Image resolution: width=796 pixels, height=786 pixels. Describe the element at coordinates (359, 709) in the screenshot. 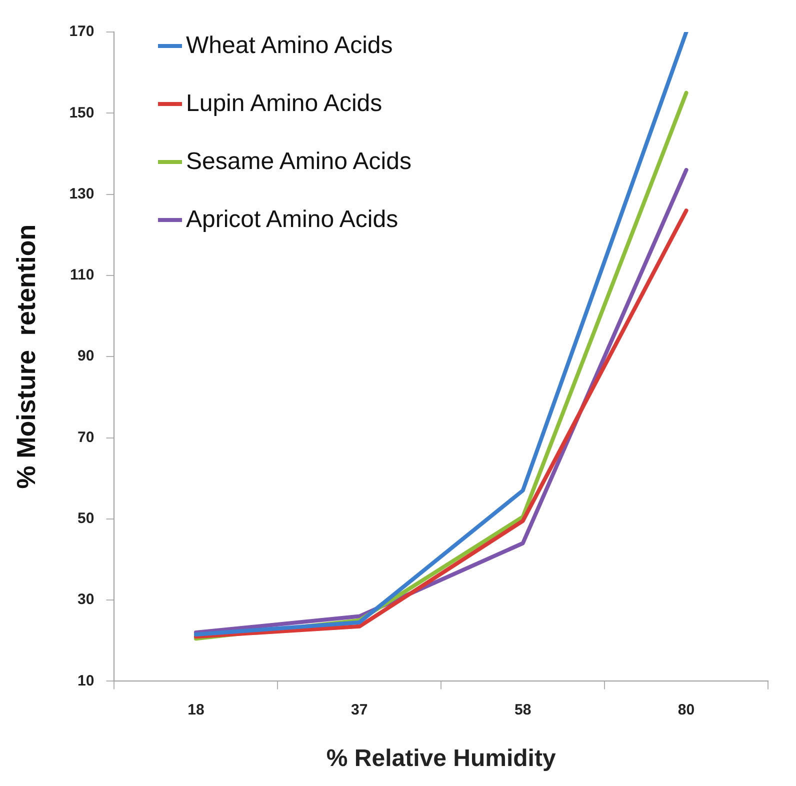

I see `x-tick-label: 37` at that location.